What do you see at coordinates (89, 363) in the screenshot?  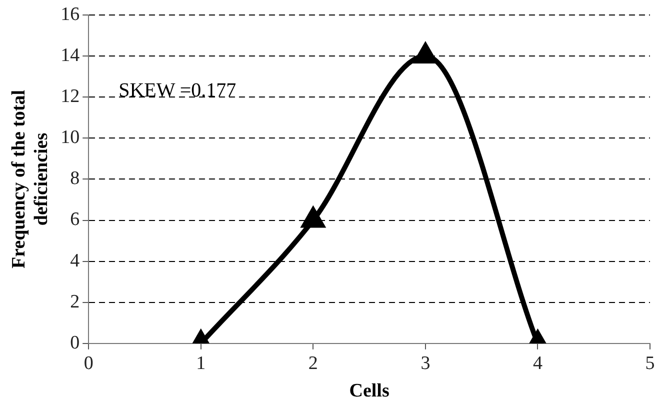 I see `x-tick-label: 0` at bounding box center [89, 363].